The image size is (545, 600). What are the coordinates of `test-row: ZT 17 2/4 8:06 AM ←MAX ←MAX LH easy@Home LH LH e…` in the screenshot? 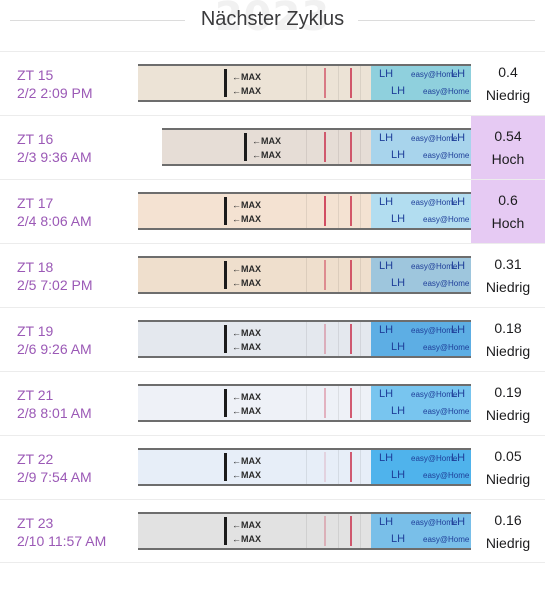 It's located at (272, 211).